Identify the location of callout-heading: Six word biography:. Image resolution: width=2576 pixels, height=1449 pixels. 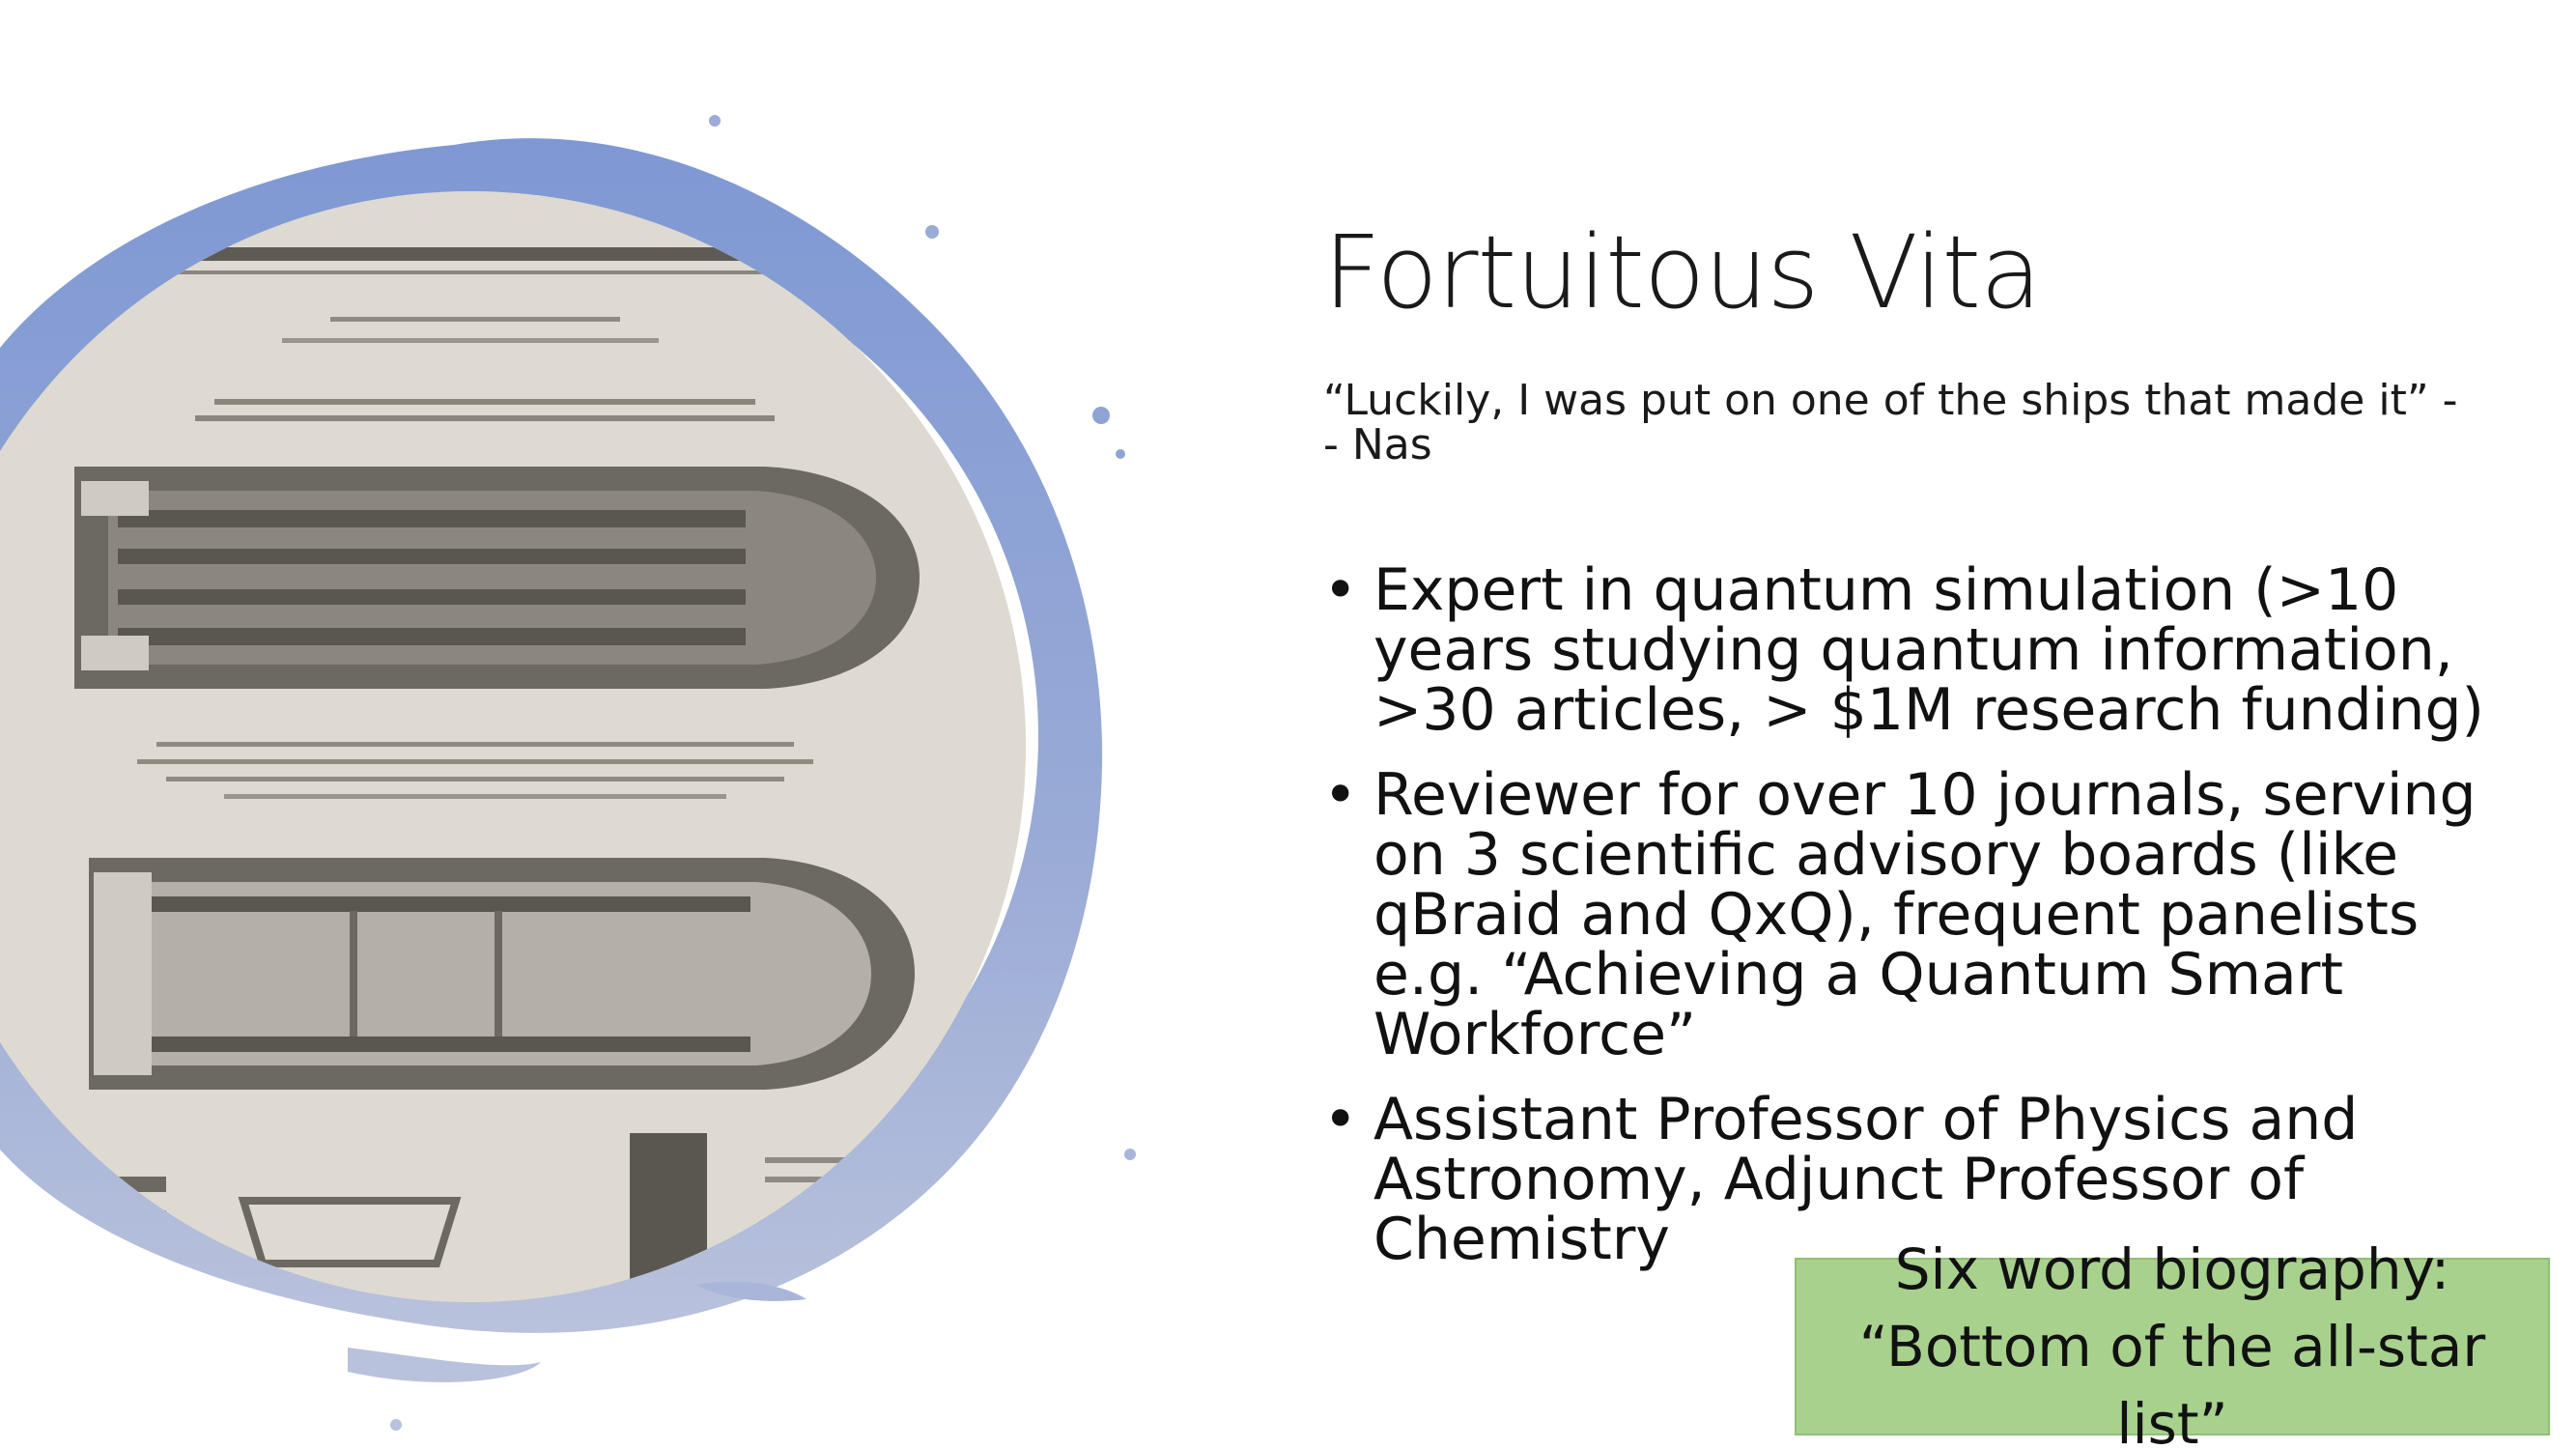
(2172, 1269).